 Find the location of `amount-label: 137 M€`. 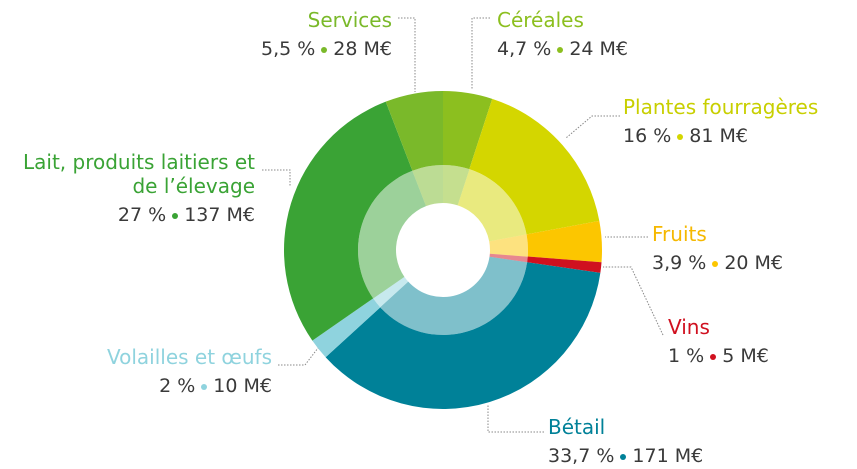

amount-label: 137 M€ is located at coordinates (219, 215).